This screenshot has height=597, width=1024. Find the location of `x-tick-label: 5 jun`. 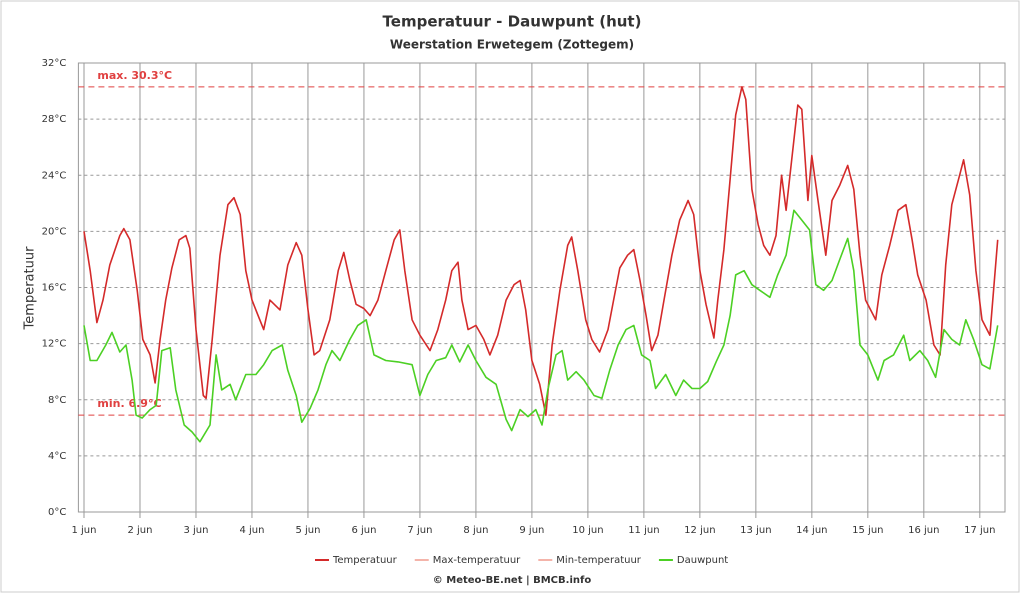

x-tick-label: 5 jun is located at coordinates (307, 530).